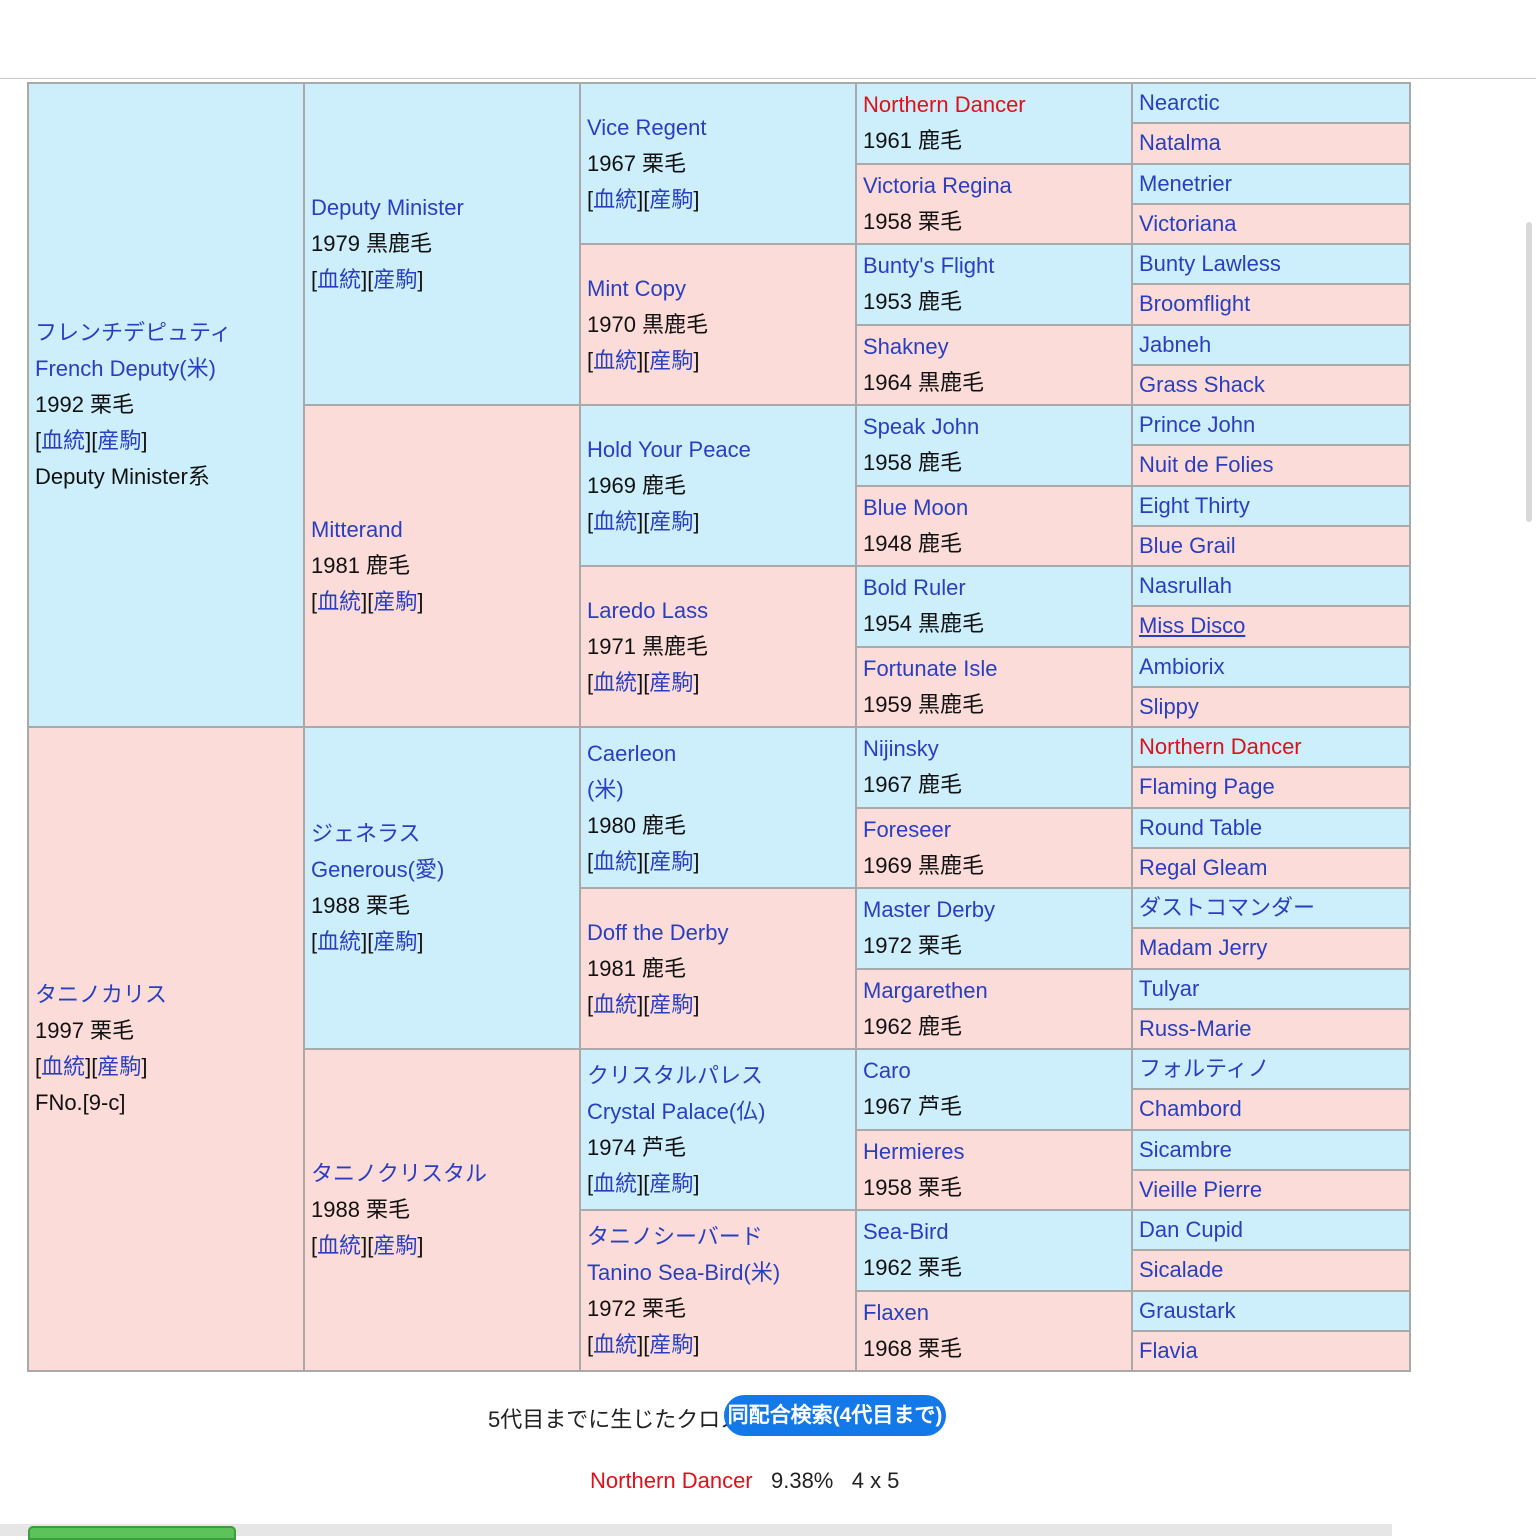  What do you see at coordinates (133, 332) in the screenshot?
I see `sire-name-ja-link: フレンチデピュティ` at bounding box center [133, 332].